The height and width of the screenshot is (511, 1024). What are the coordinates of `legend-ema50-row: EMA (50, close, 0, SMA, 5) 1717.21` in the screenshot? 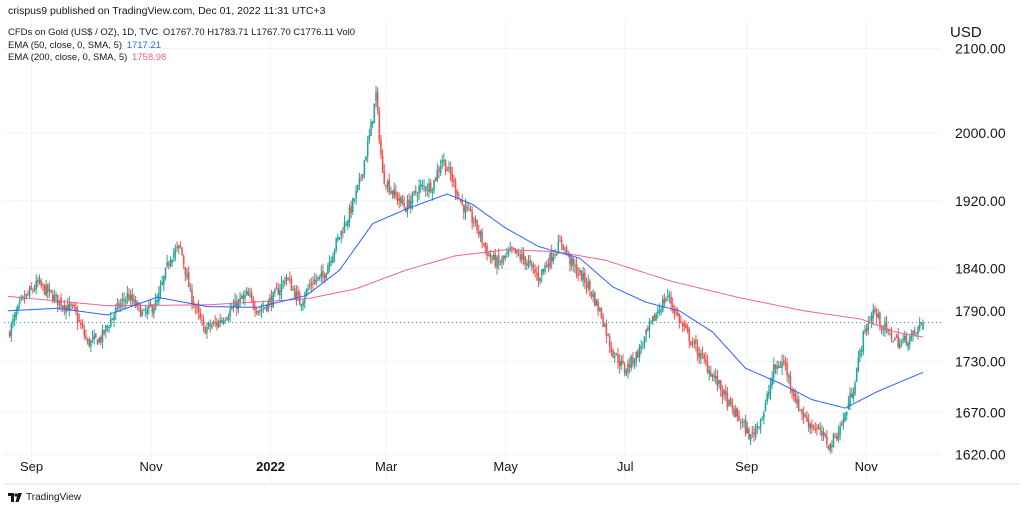 It's located at (181, 46).